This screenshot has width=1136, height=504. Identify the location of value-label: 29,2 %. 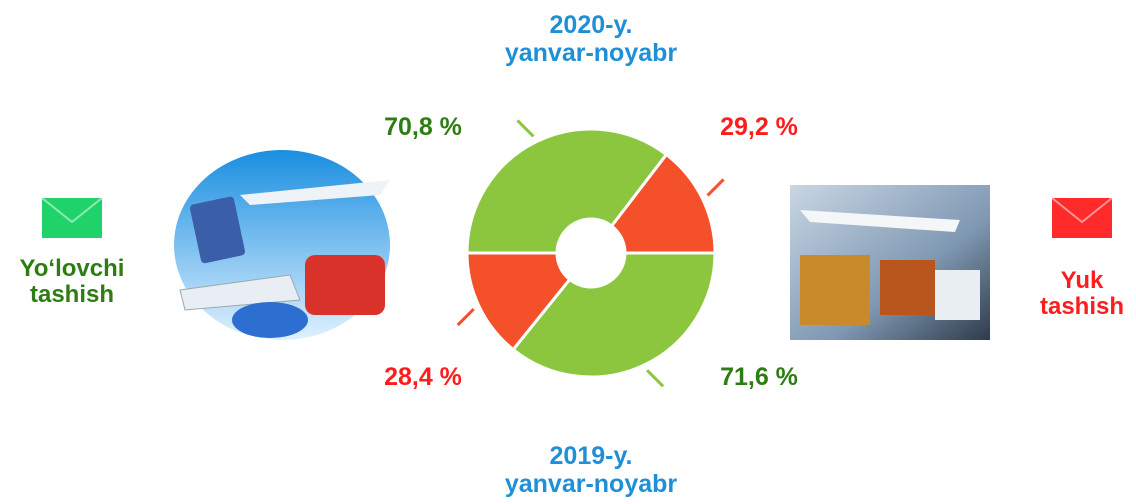
(759, 127).